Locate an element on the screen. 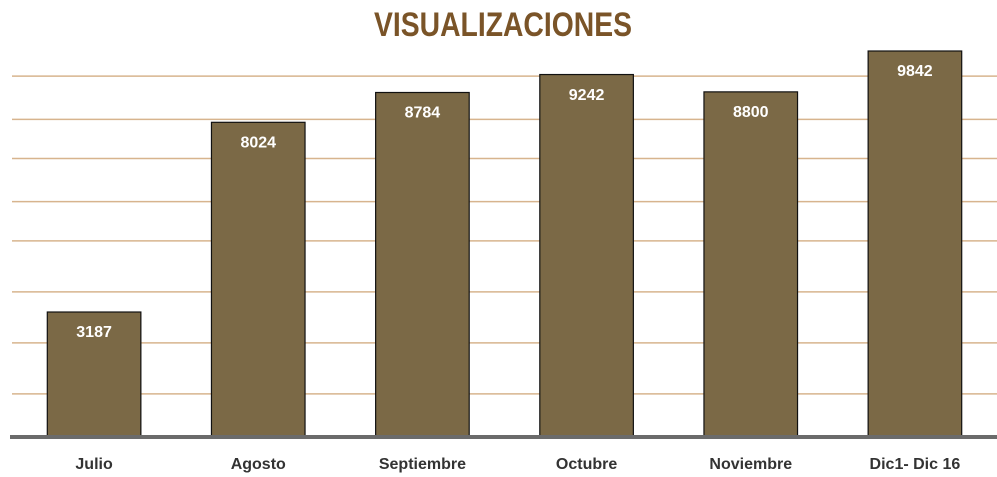 The width and height of the screenshot is (997, 477). x-tick-label: Dic1- Dic 16 is located at coordinates (915, 464).